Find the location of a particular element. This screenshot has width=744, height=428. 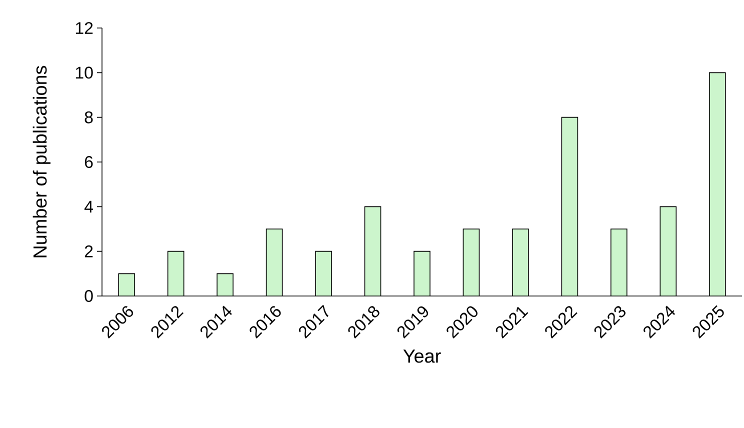

y-tick-label: 12 is located at coordinates (84, 28).